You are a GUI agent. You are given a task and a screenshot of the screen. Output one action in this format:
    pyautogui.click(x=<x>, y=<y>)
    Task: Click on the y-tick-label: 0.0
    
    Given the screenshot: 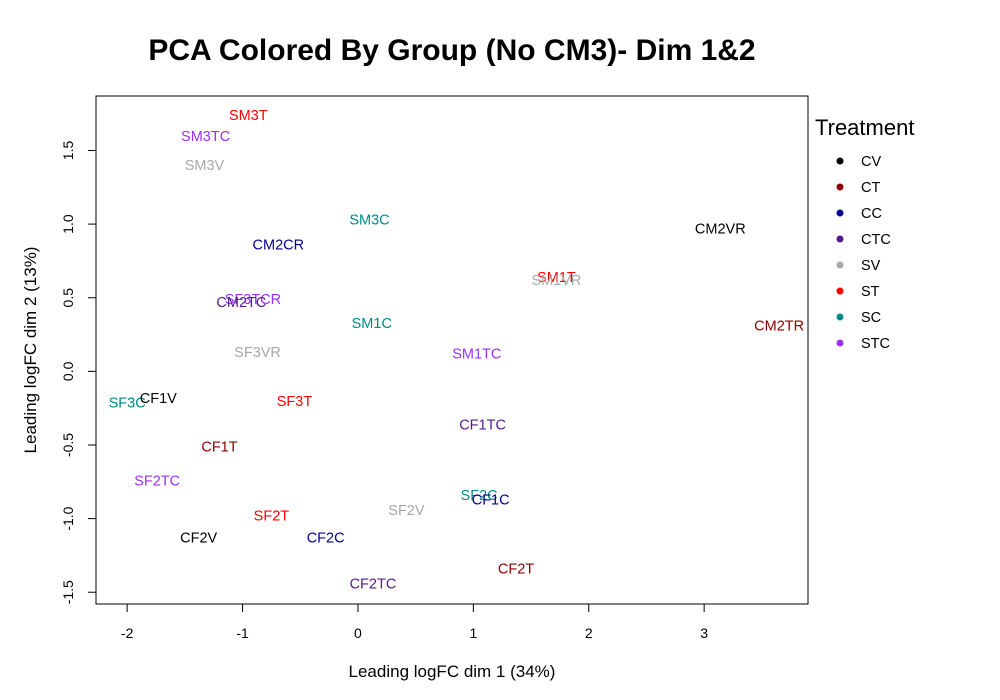 What is the action you would take?
    pyautogui.click(x=68, y=371)
    